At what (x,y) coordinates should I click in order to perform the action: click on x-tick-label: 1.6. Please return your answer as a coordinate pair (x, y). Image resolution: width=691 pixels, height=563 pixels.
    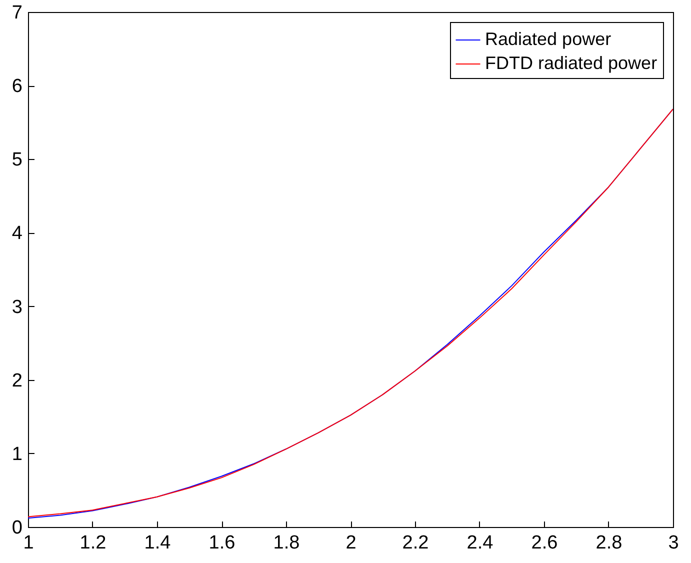
    Looking at the image, I should click on (222, 543).